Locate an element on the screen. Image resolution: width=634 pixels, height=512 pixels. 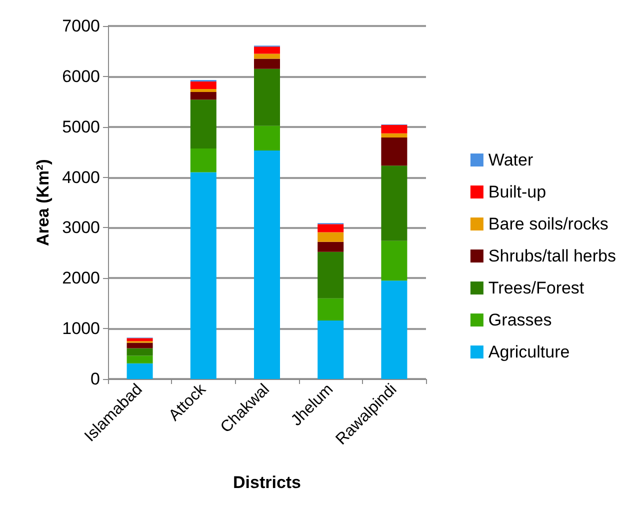
y-tick-label: 6000 is located at coordinates (81, 76).